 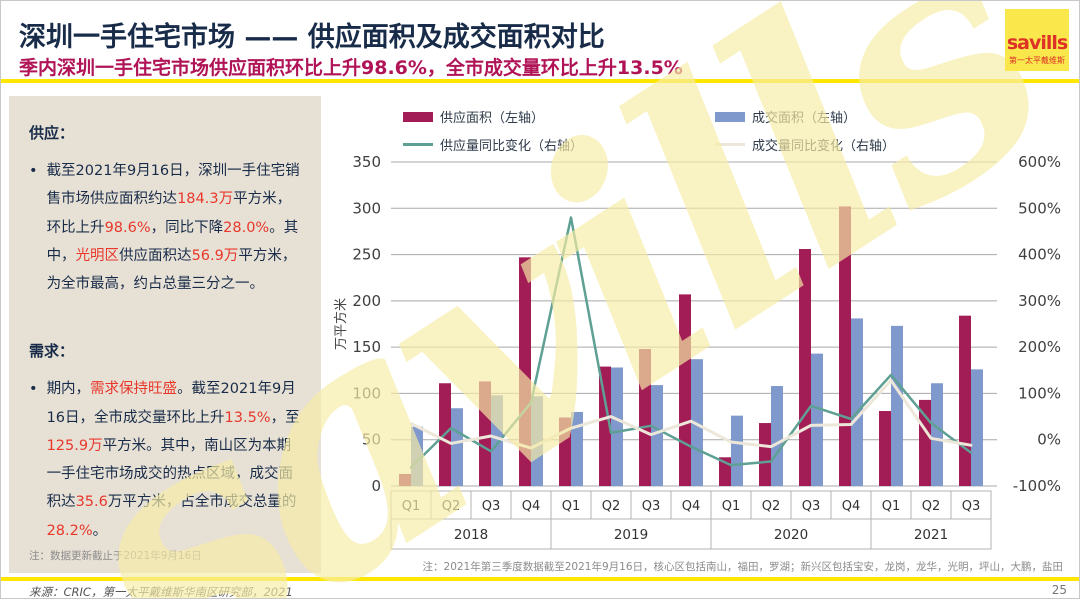 I want to click on legend-label: 成交量同比变化（右轴）, so click(x=824, y=146).